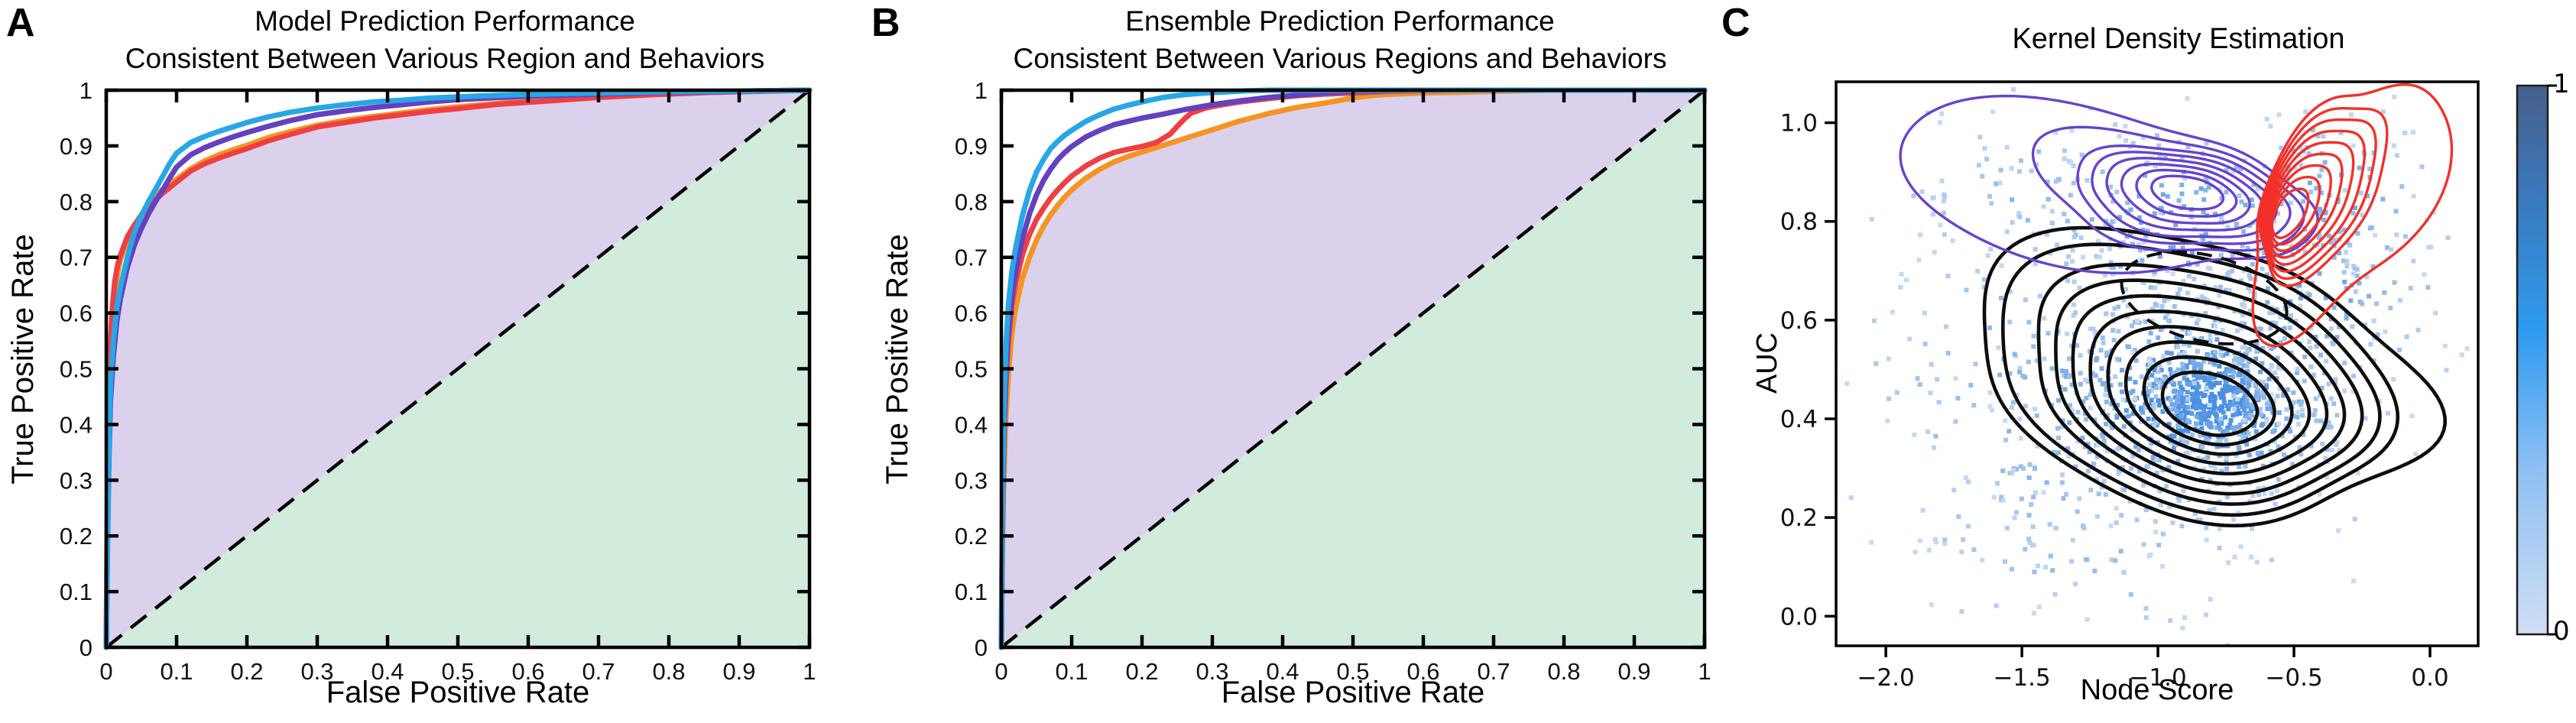 This screenshot has height=723, width=2576. What do you see at coordinates (2204, 297) in the screenshot?
I see `kde-dashed-ring` at bounding box center [2204, 297].